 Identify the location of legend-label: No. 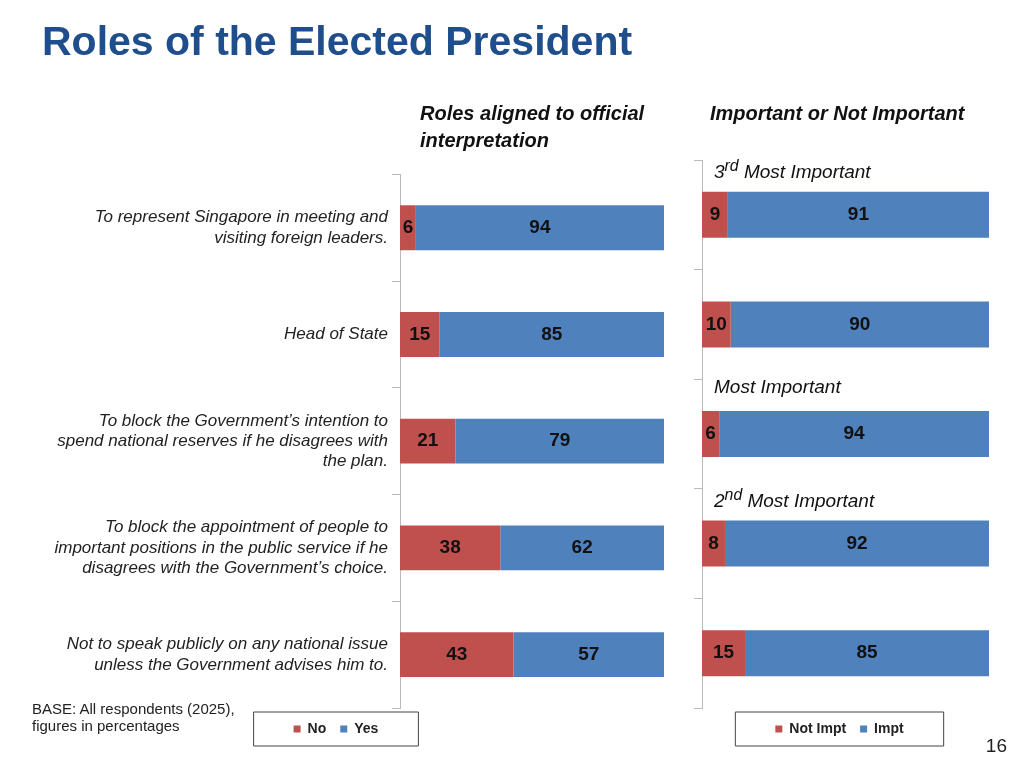
(317, 727).